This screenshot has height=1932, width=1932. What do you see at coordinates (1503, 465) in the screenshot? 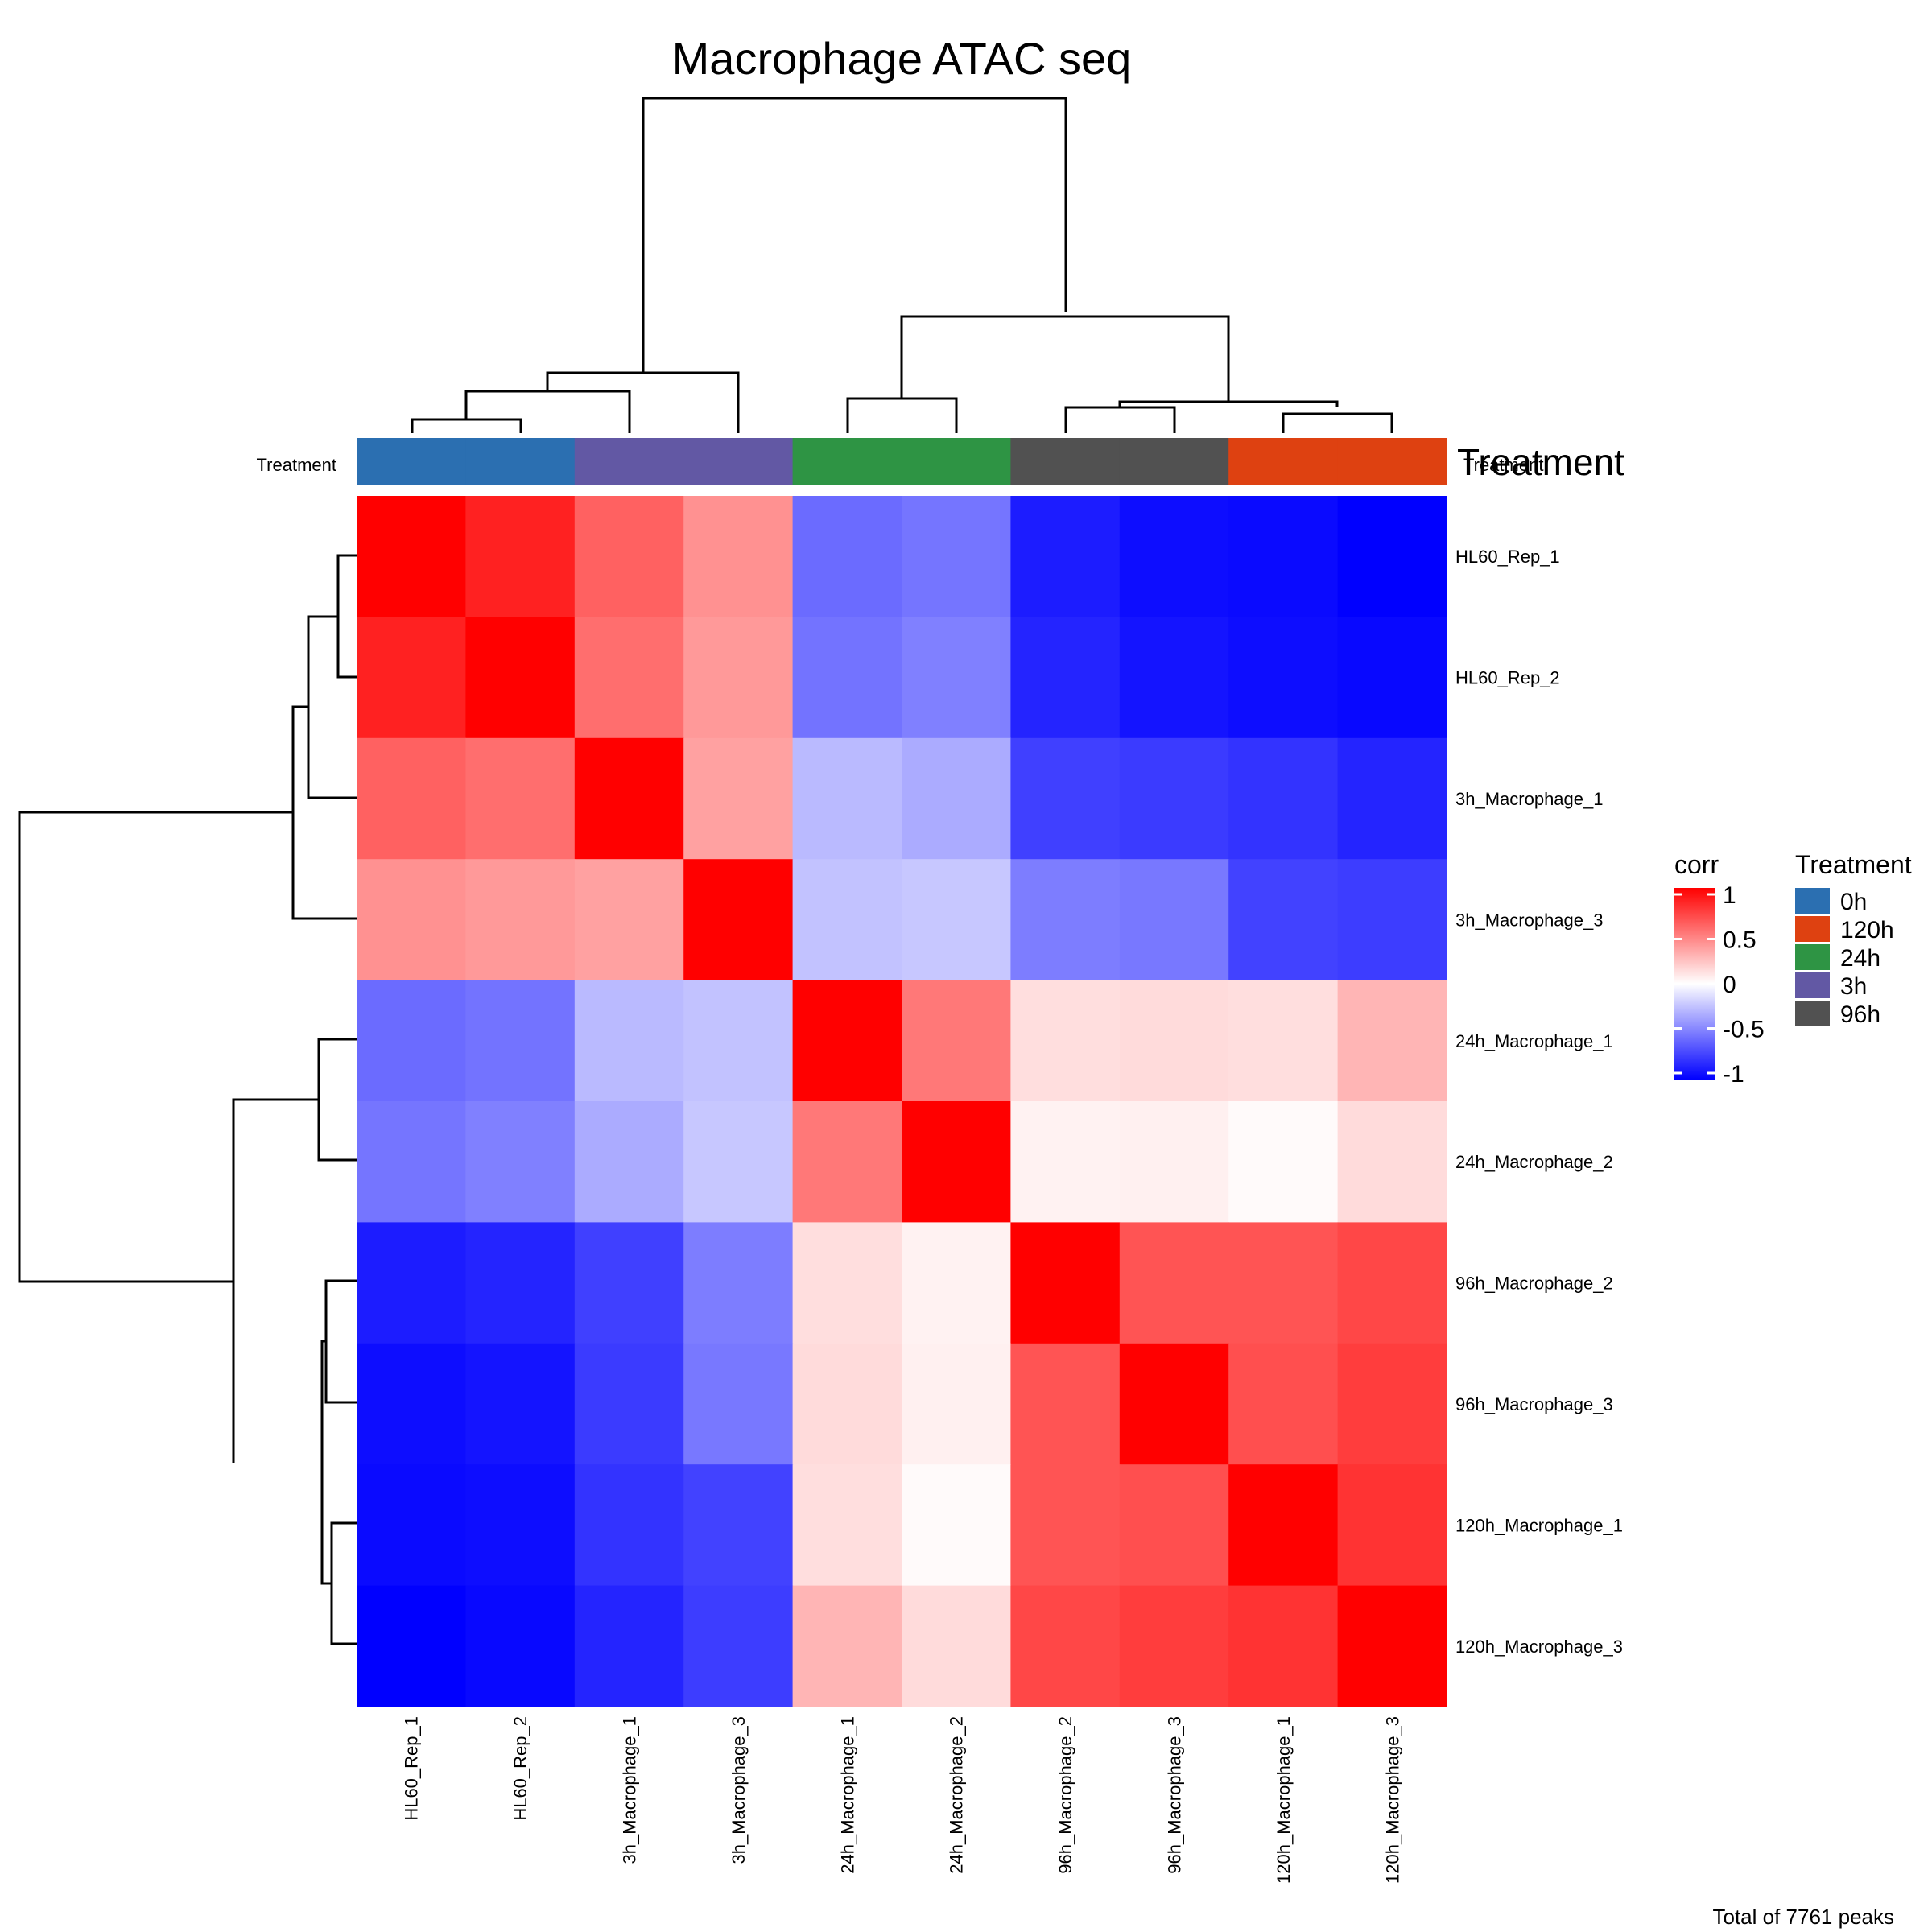
I see `annotation-label-overlap: Treatment` at bounding box center [1503, 465].